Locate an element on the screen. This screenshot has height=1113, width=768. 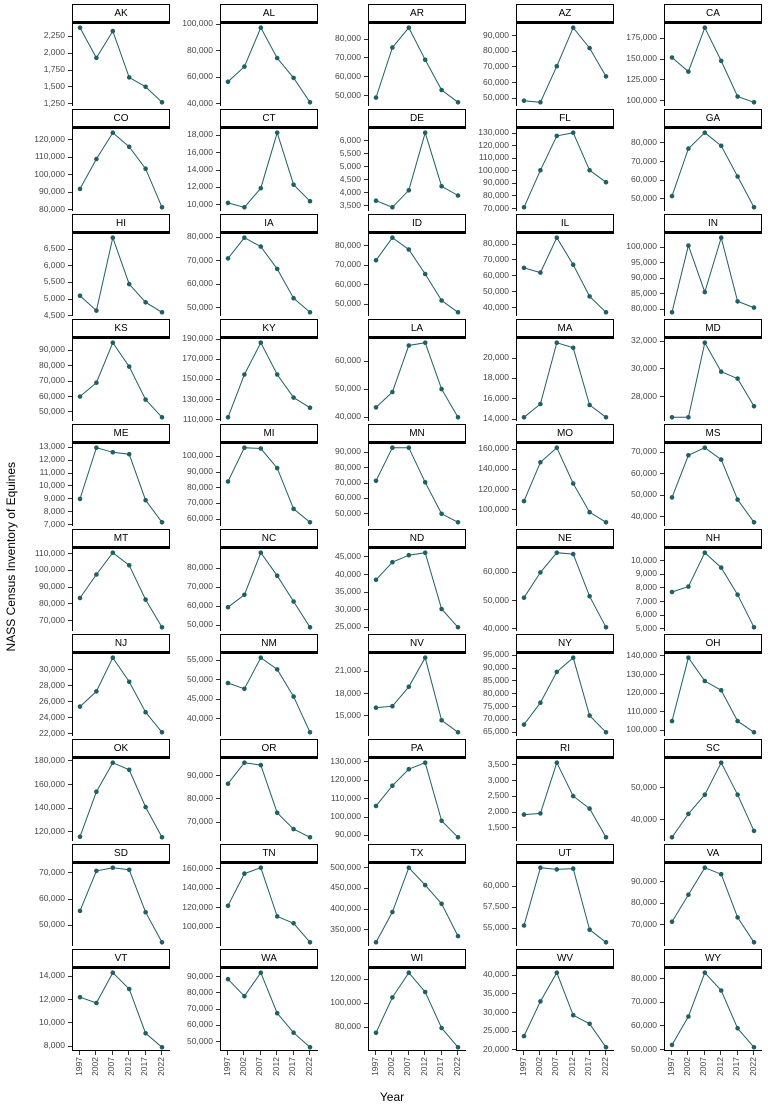
x-tick-label: 1997 is located at coordinates (78, 1066).